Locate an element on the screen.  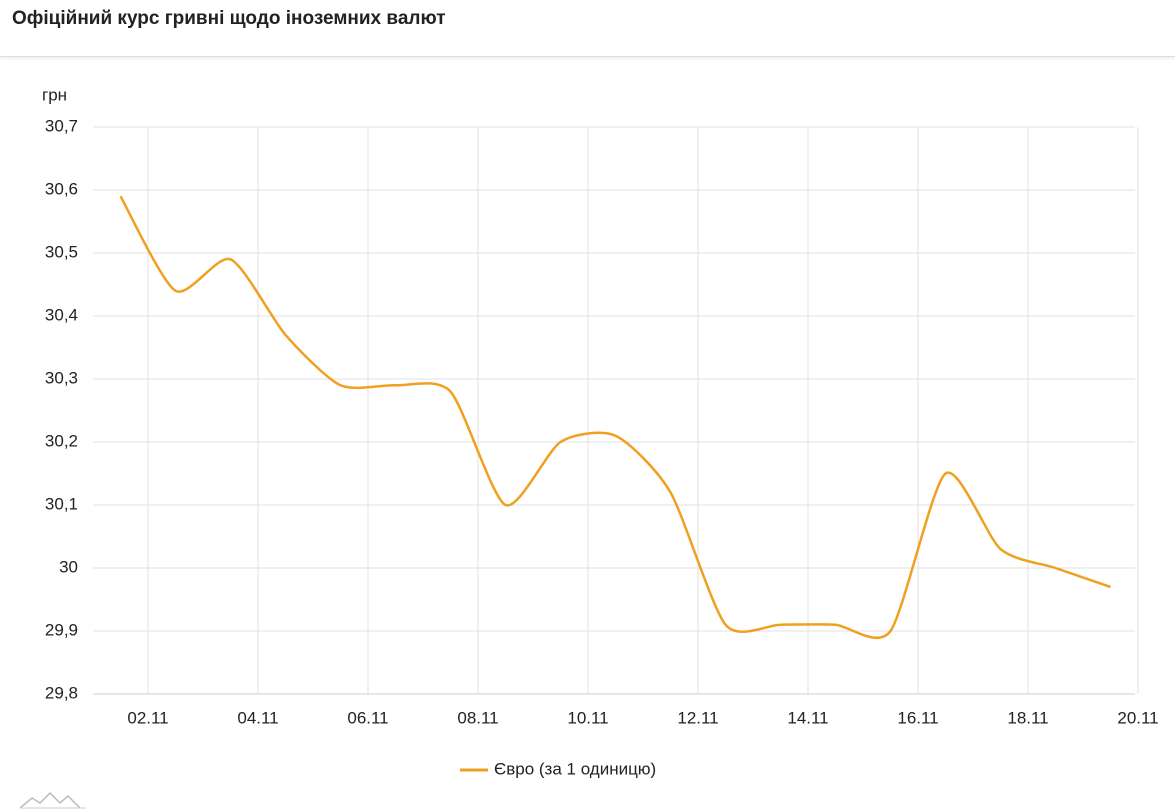
y-tick-label: 30,6 is located at coordinates (61, 188).